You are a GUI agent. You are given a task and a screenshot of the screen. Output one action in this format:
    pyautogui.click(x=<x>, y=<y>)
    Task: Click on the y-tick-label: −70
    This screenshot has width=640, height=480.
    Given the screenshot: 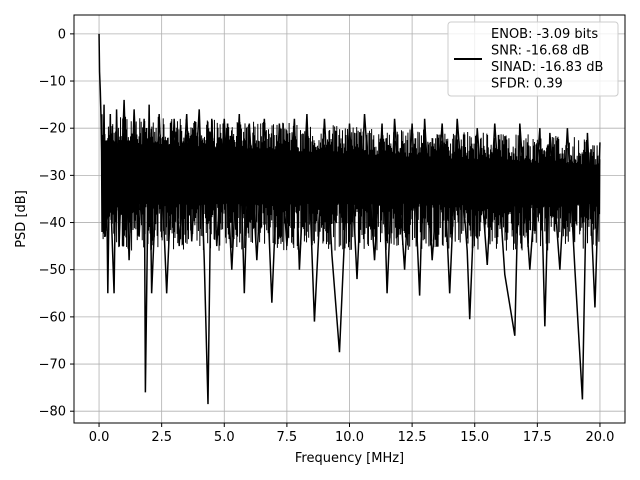 What is the action you would take?
    pyautogui.click(x=52, y=365)
    